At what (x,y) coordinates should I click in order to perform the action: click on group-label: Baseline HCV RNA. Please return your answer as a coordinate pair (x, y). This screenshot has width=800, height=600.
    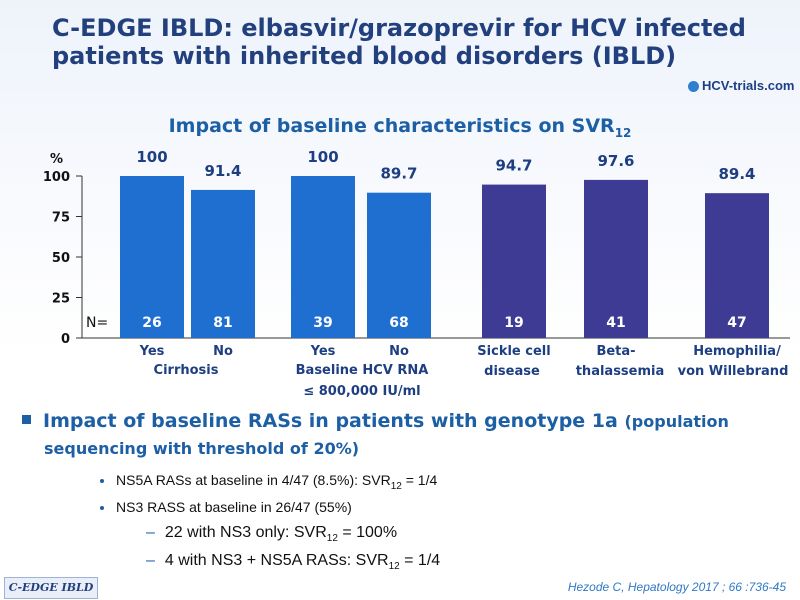
    Looking at the image, I should click on (362, 370).